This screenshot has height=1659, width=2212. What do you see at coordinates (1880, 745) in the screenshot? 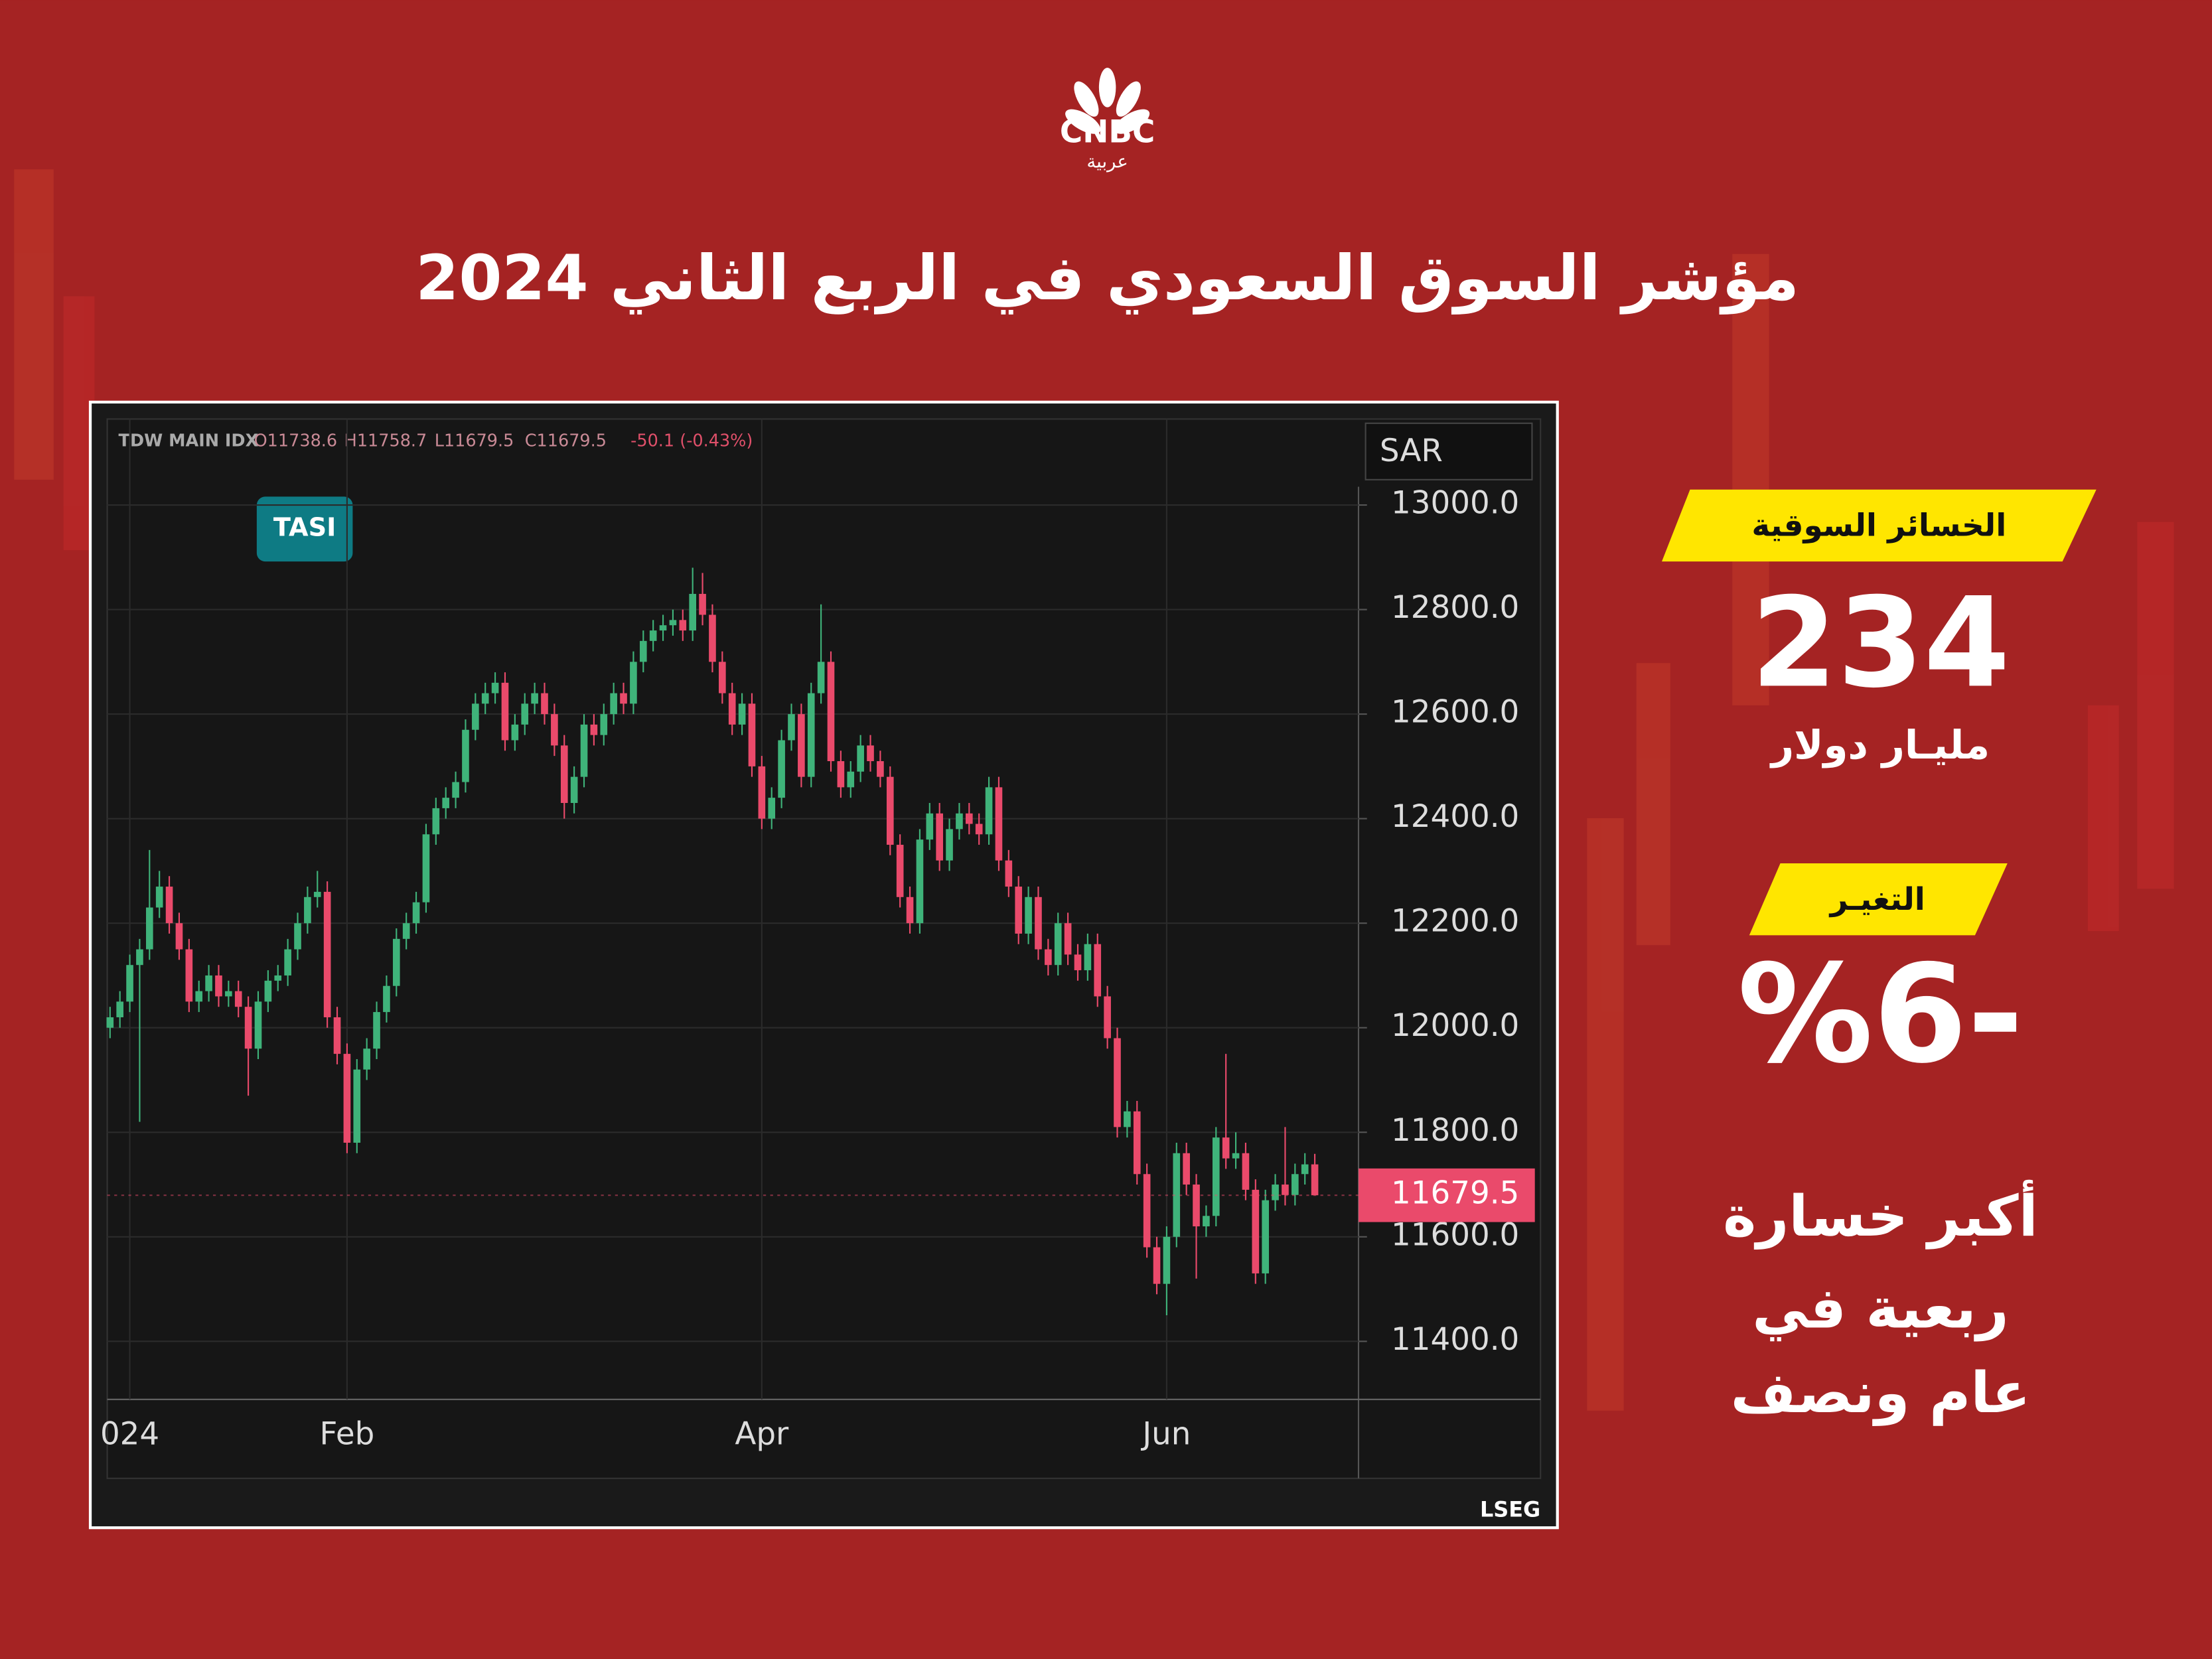
I see `loss-unit: مليـار دولار` at bounding box center [1880, 745].